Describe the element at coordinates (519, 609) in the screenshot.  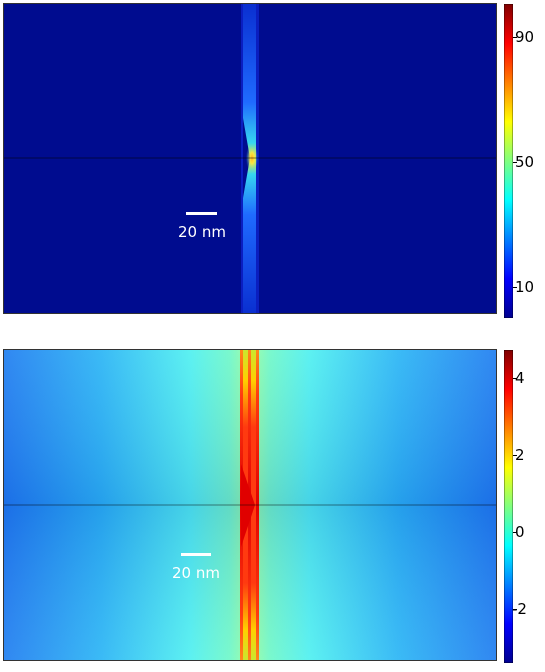
I see `colorbar-tick-minus-2: -2` at that location.